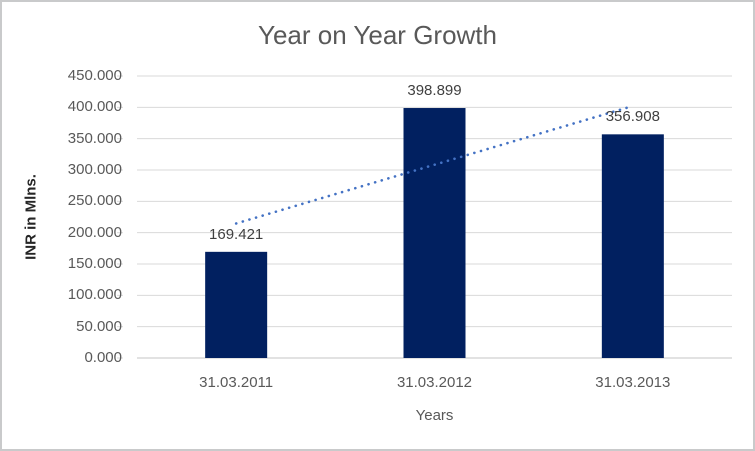 The height and width of the screenshot is (451, 755). Describe the element at coordinates (632, 117) in the screenshot. I see `bar-data-label: 356.908` at that location.